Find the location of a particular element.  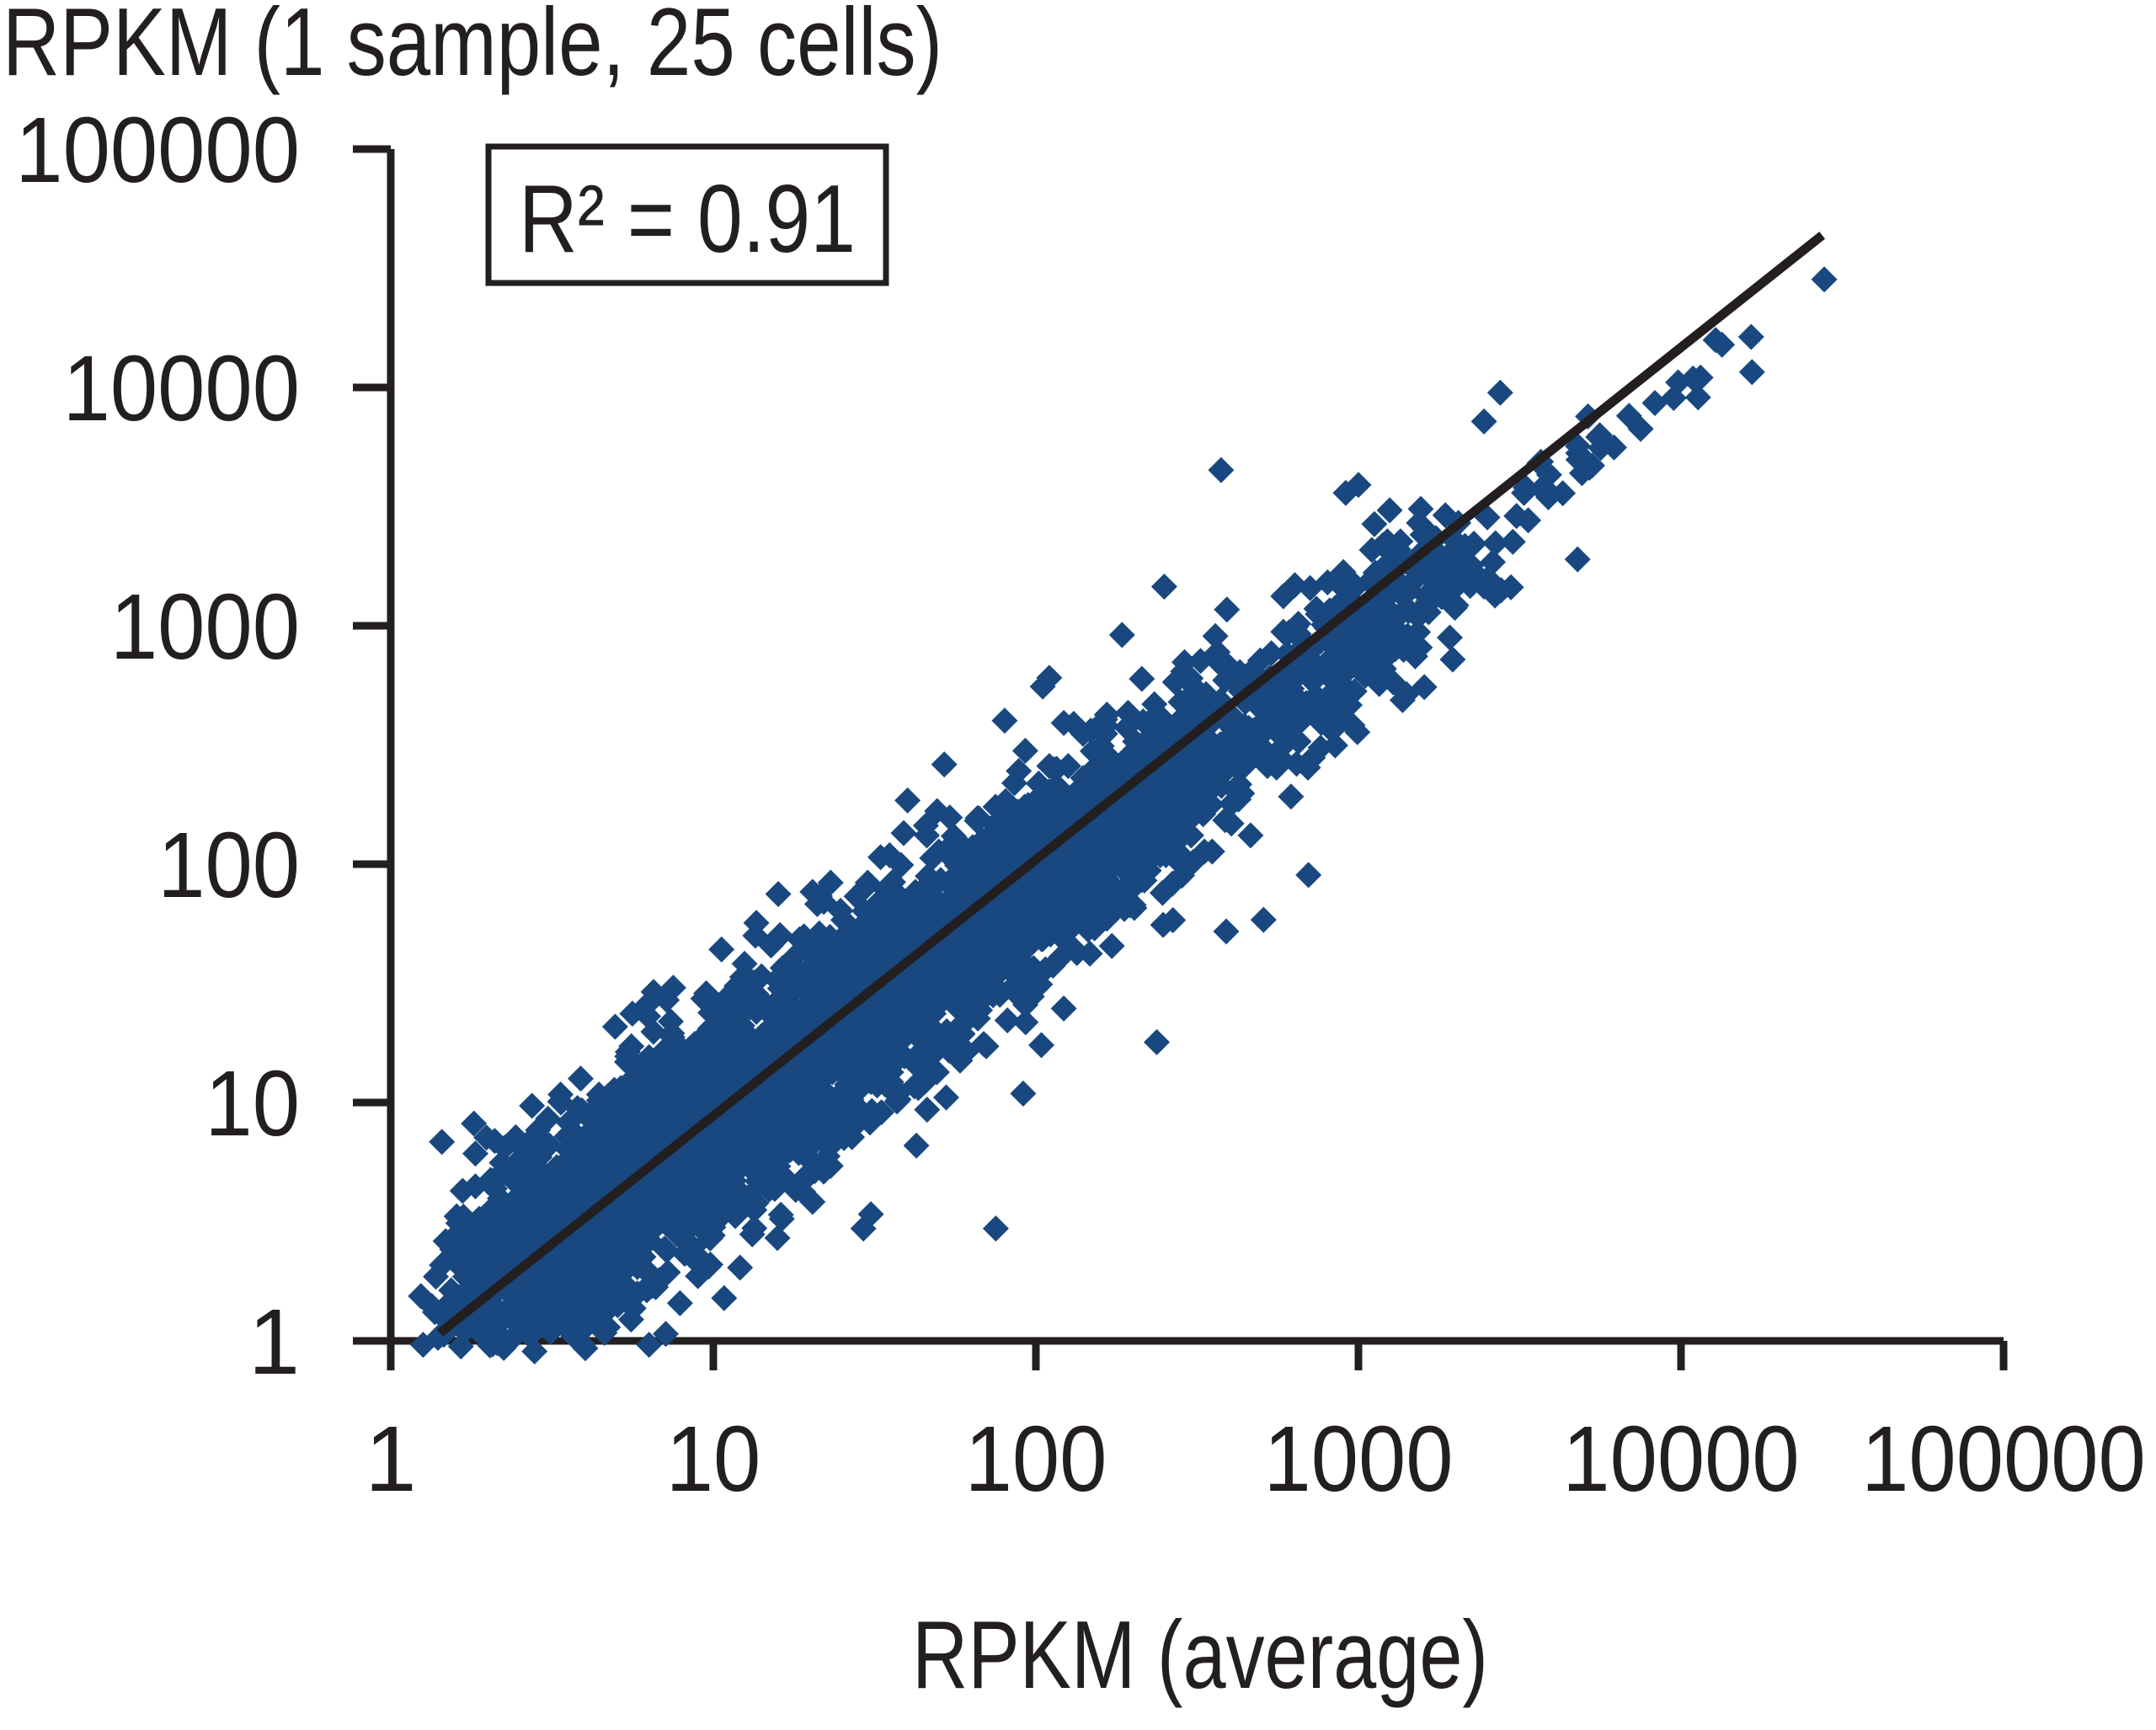

r-squared-label: R² = 0.91 is located at coordinates (687, 219).